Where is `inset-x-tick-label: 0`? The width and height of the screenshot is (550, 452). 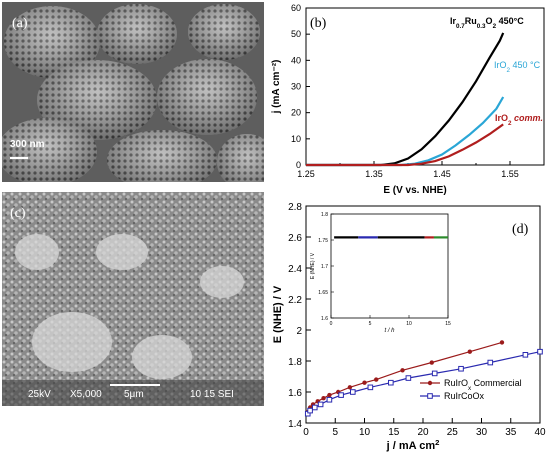 inset-x-tick-label: 0 is located at coordinates (331, 324).